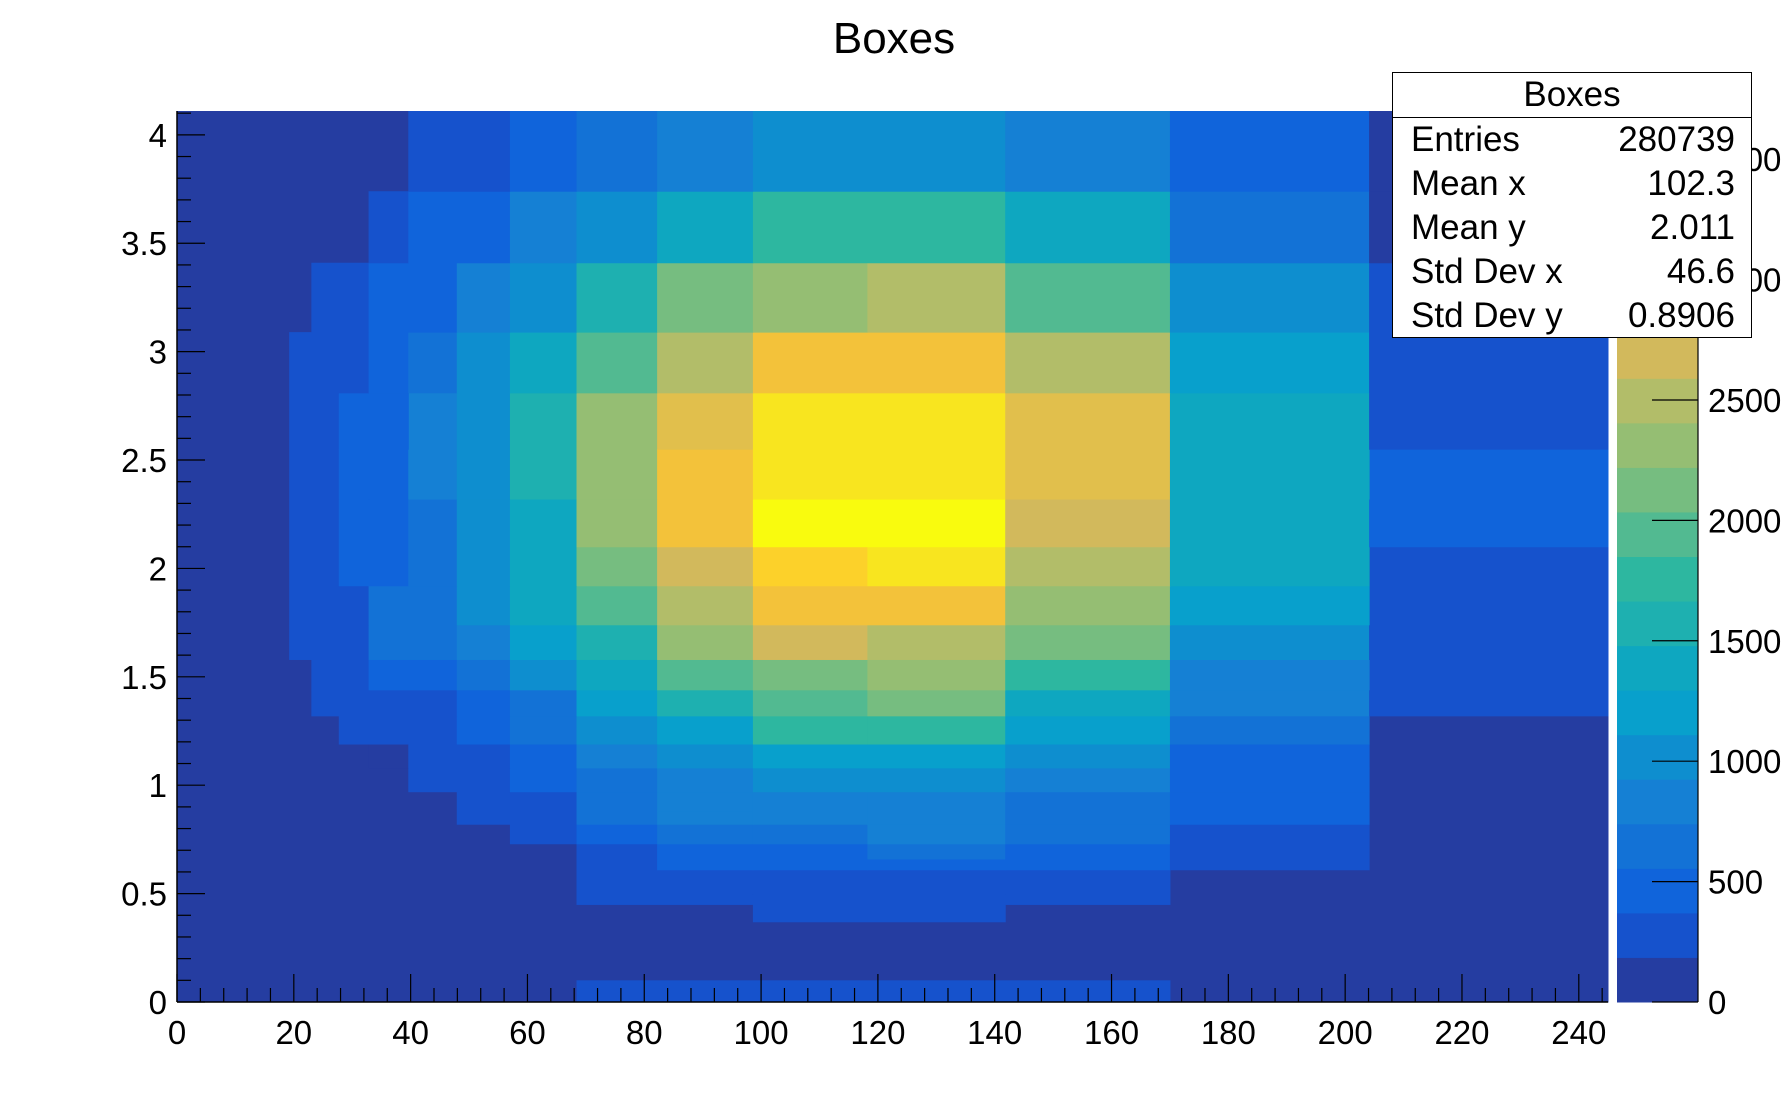 The width and height of the screenshot is (1788, 1116). I want to click on x-tick-label: 80, so click(644, 1032).